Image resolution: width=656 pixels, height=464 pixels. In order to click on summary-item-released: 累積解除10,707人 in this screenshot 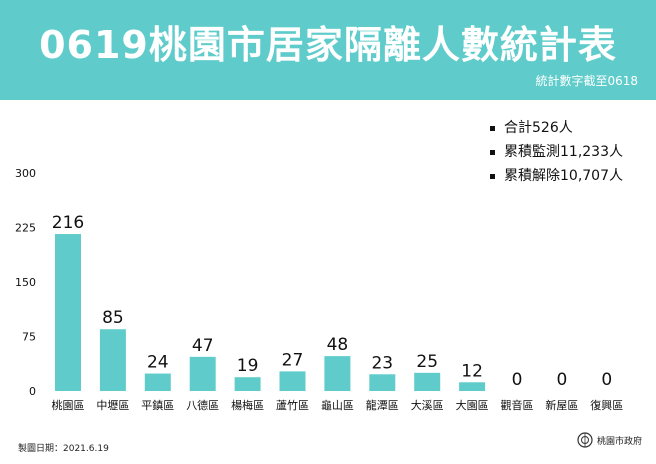, I will do `click(556, 176)`.